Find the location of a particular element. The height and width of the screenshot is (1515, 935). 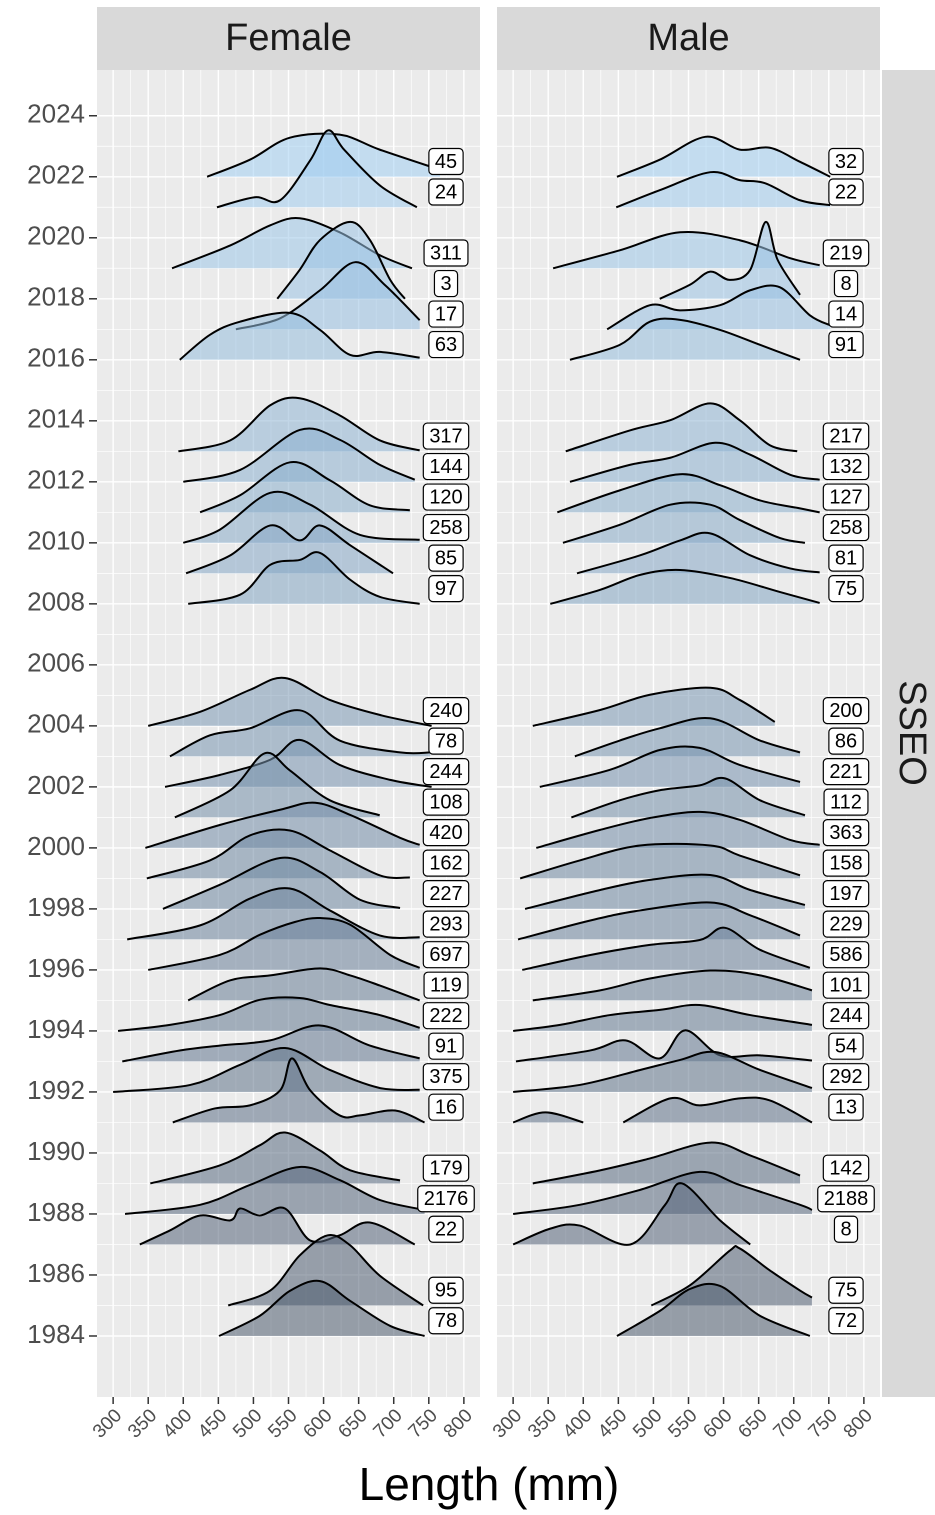

count-label: 311 is located at coordinates (446, 253).